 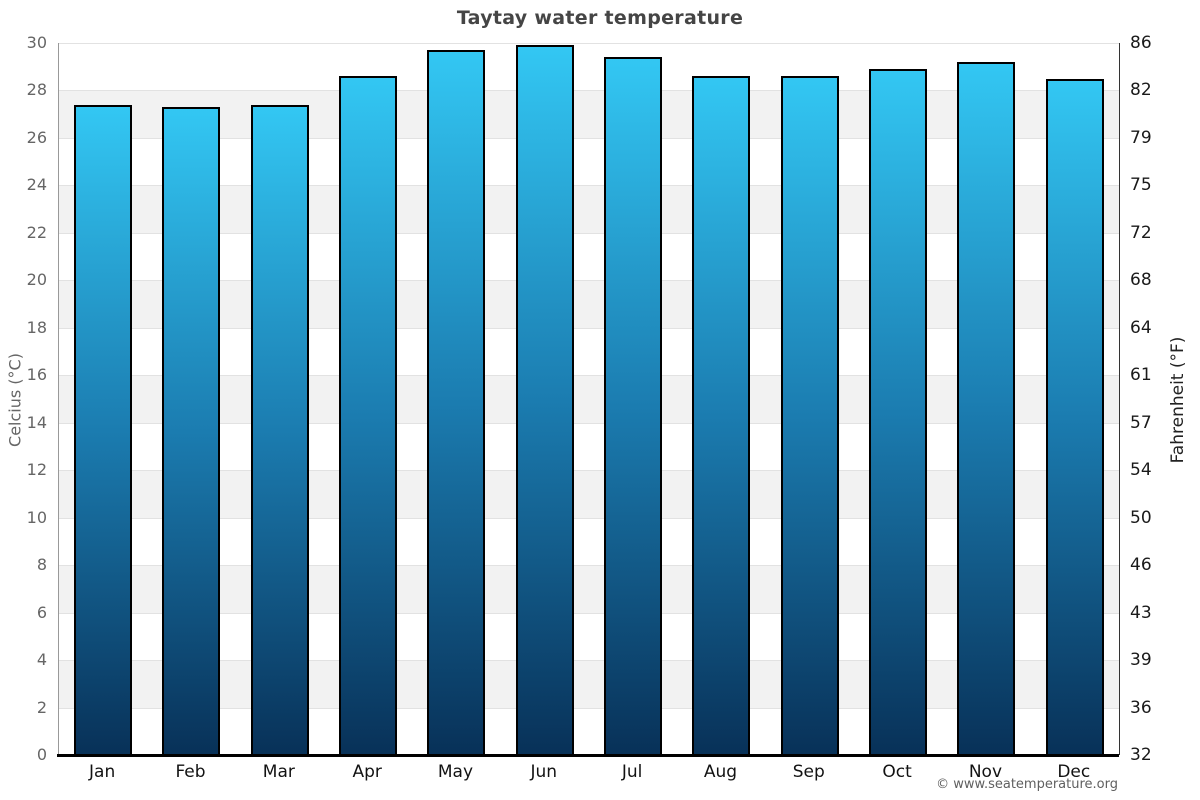 I want to click on y-tick-right-43: 43, so click(x=1141, y=612).